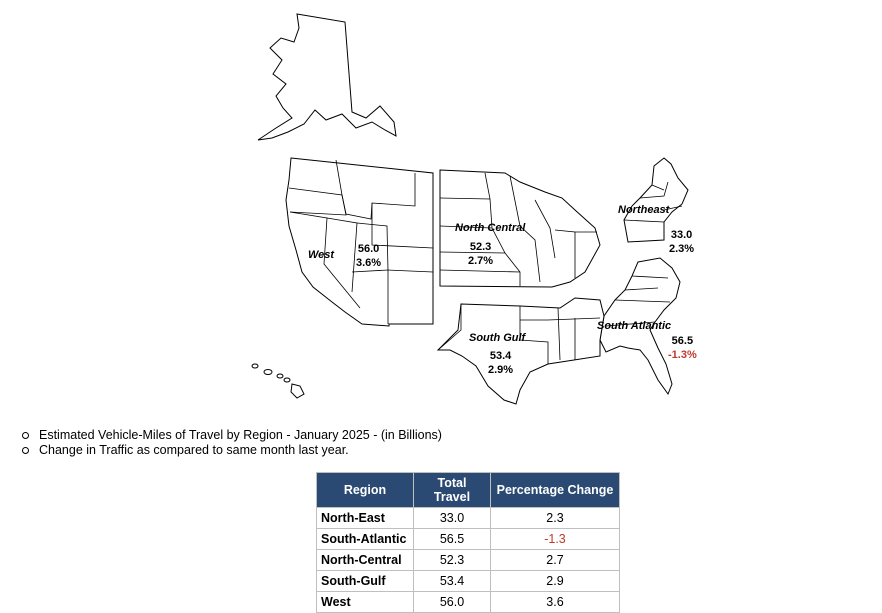 The height and width of the screenshot is (613, 882). Describe the element at coordinates (555, 581) in the screenshot. I see `cell-change: 2.9` at that location.